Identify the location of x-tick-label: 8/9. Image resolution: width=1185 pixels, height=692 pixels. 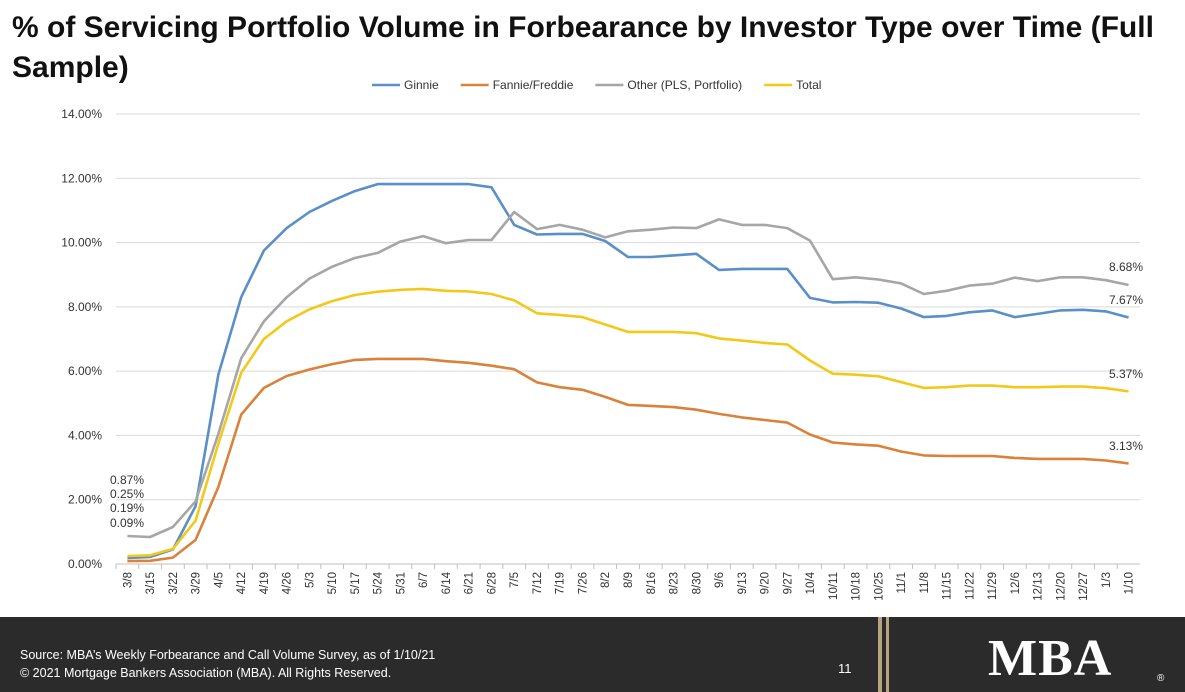
(629, 580).